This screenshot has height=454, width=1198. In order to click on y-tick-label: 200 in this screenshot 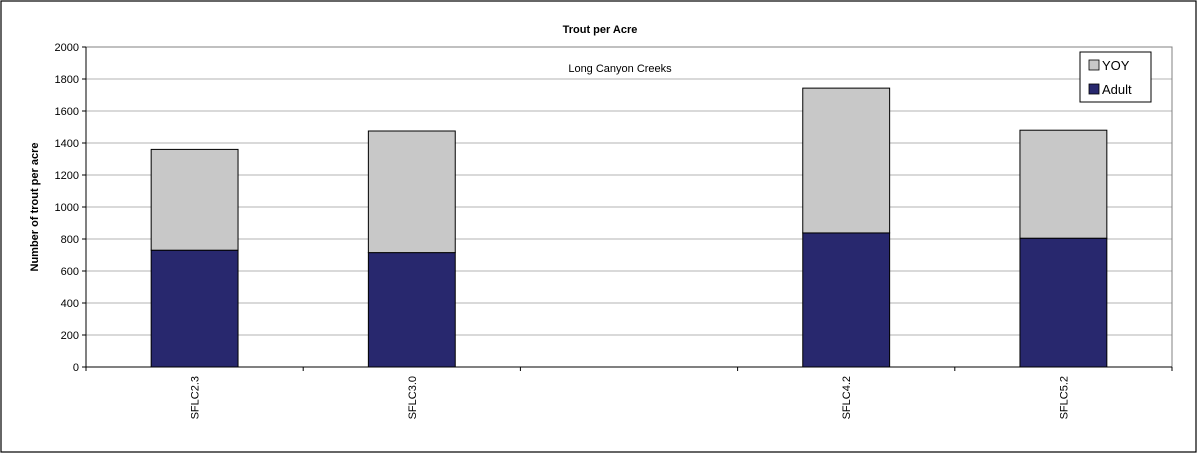, I will do `click(70, 336)`.